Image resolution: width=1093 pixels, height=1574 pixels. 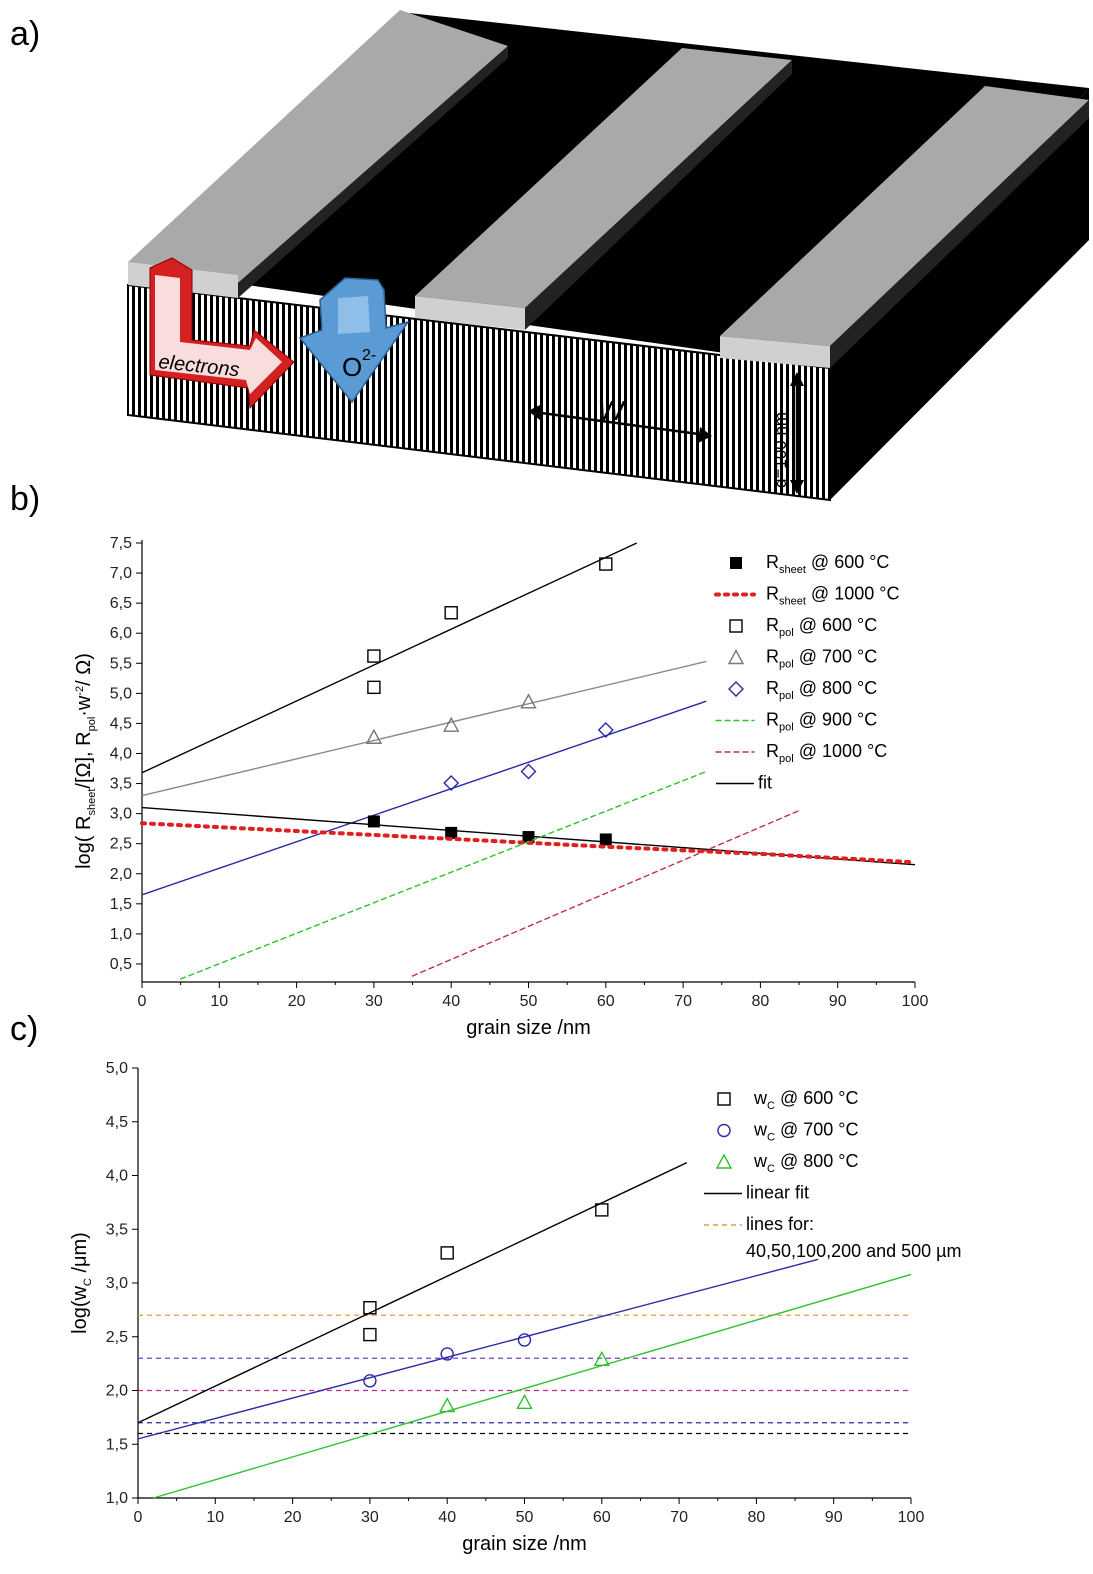 I want to click on y-axis-label-part: sheet, so click(x=92, y=802).